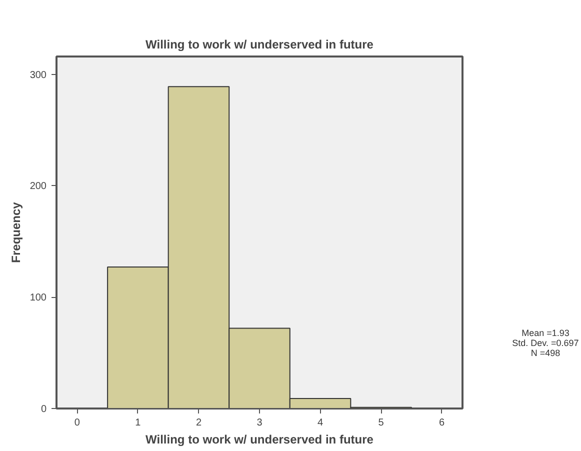 Image resolution: width=581 pixels, height=451 pixels. What do you see at coordinates (38, 186) in the screenshot?
I see `y-tick-label: 200` at bounding box center [38, 186].